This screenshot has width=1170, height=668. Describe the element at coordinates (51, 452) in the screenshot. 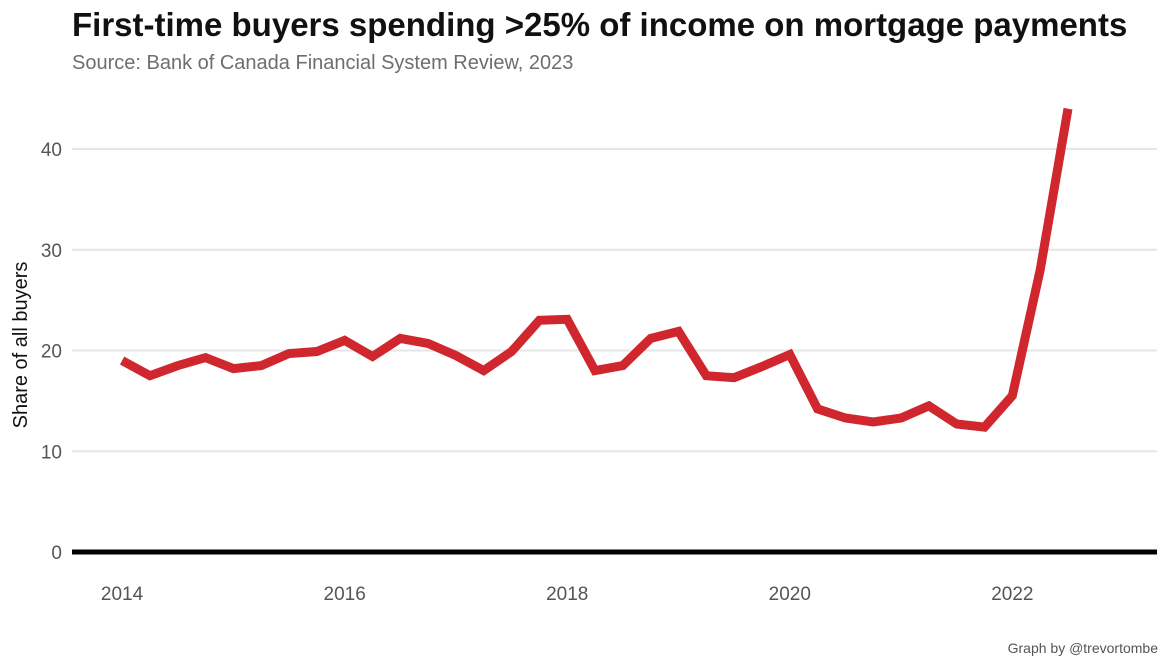

I see `y-tick-label: 10` at that location.